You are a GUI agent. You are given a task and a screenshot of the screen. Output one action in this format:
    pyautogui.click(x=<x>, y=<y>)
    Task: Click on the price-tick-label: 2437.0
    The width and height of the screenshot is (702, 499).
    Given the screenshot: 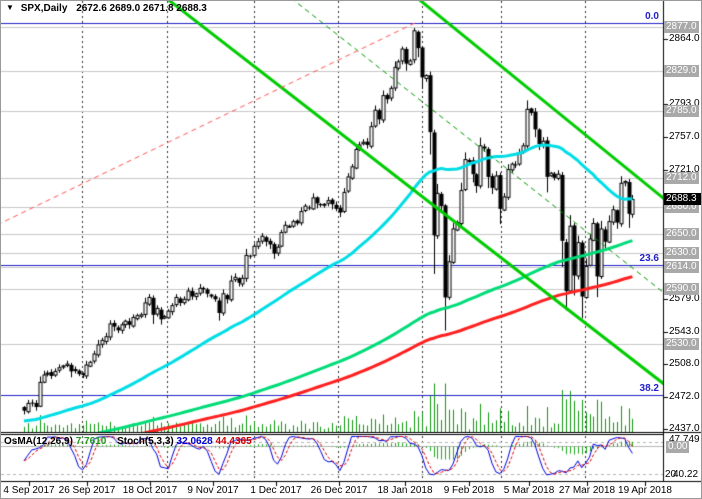 What is the action you would take?
    pyautogui.click(x=684, y=428)
    